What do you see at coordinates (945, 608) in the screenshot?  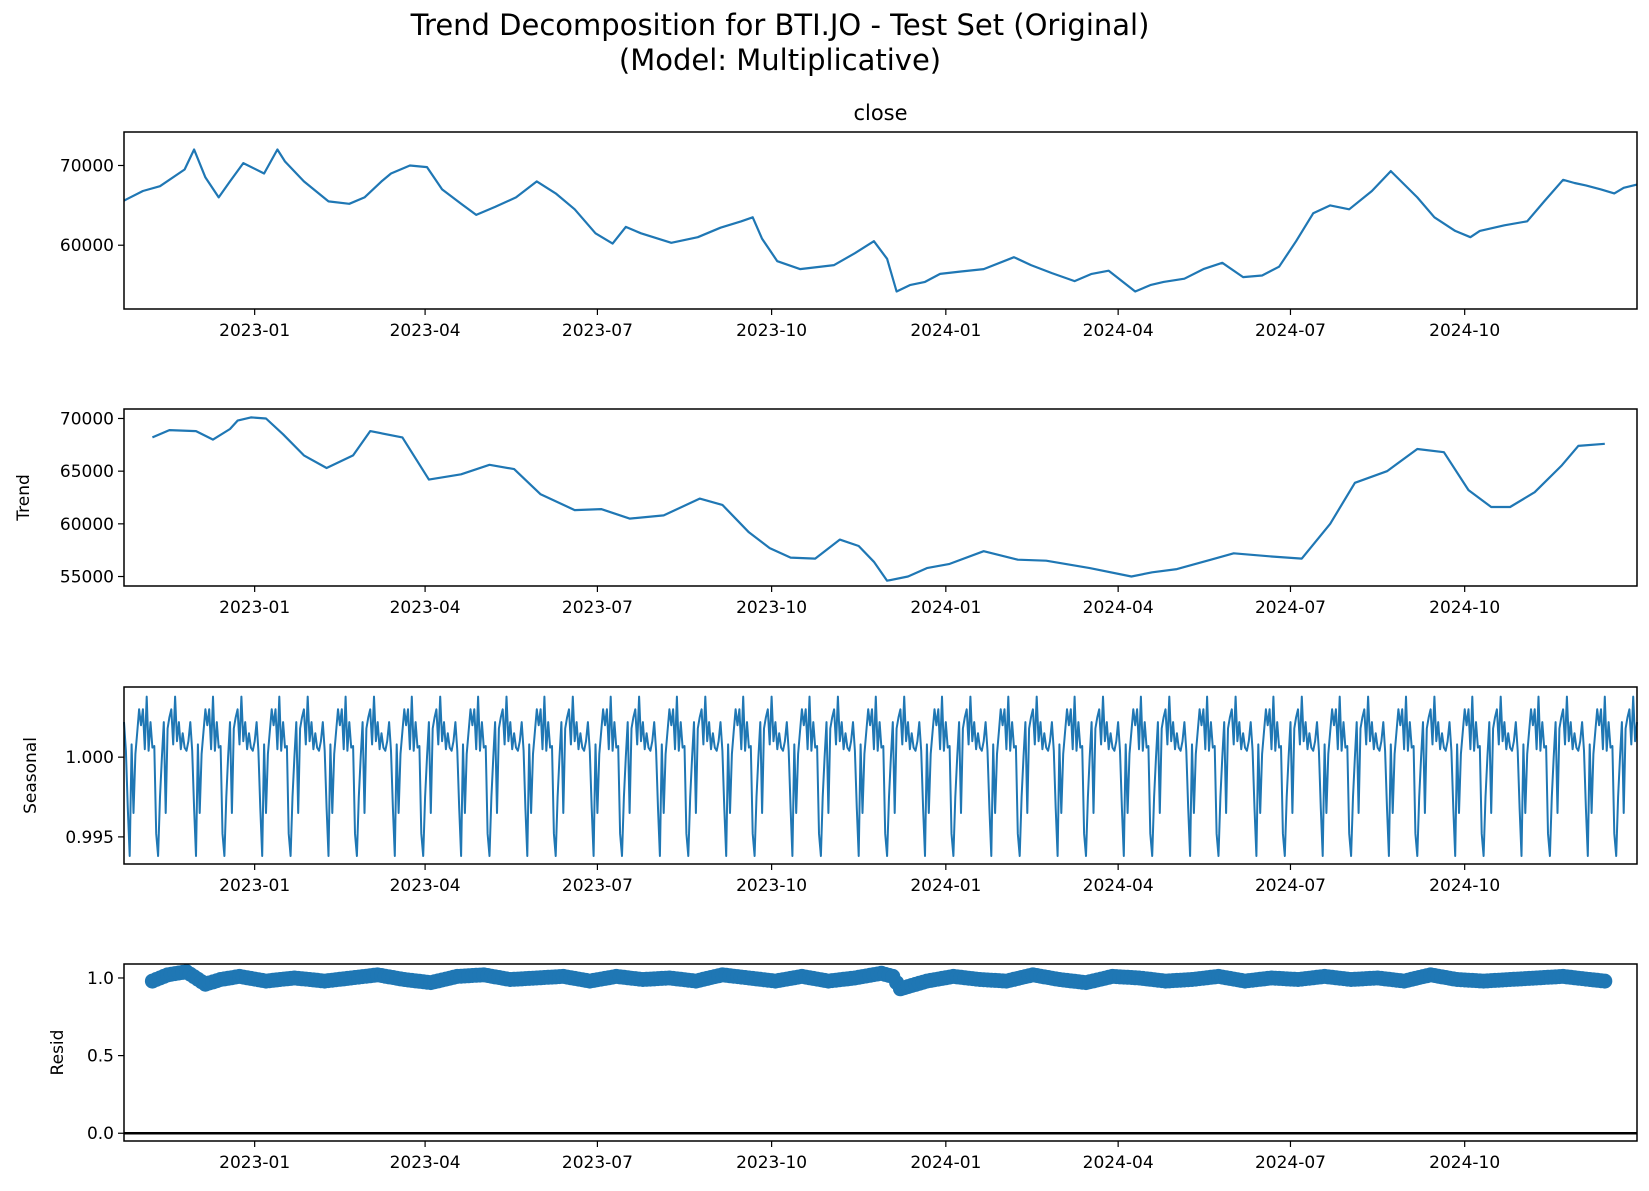 I see `trend-xtick-label: 2024-01` at bounding box center [945, 608].